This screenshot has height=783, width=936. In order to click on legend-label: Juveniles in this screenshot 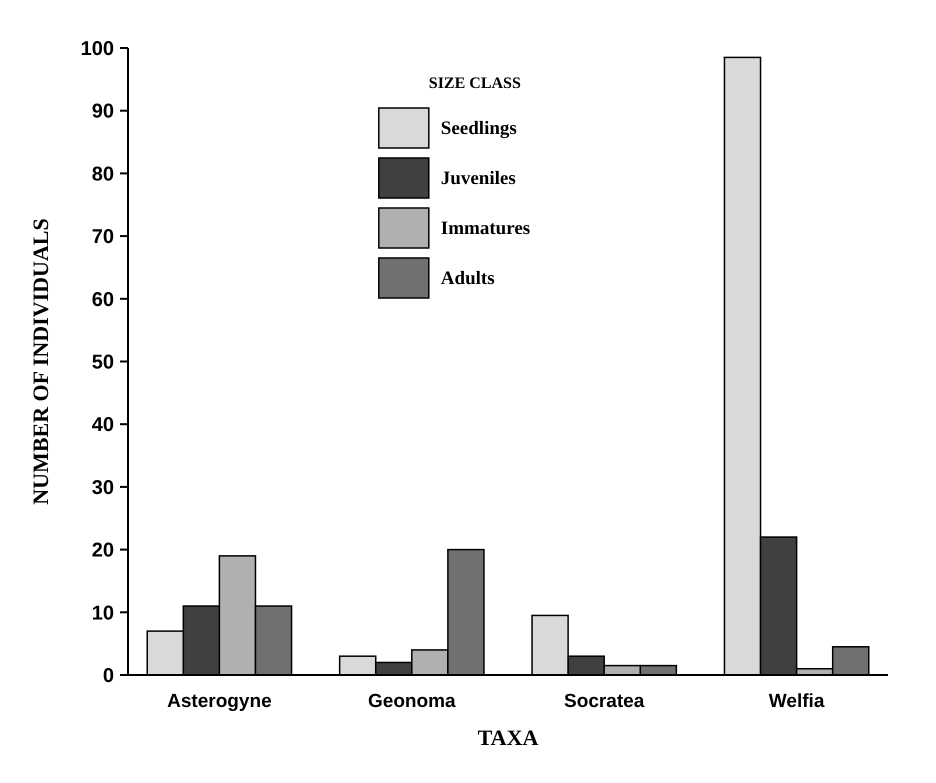, I will do `click(478, 178)`.